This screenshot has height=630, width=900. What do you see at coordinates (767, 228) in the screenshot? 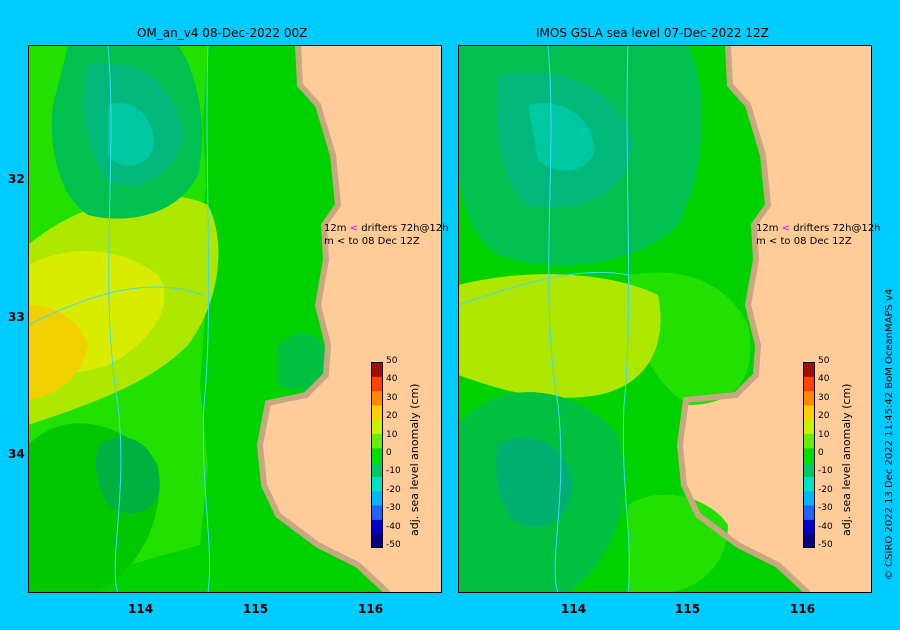
I see `drifter-prefix-right: 12m` at bounding box center [767, 228].